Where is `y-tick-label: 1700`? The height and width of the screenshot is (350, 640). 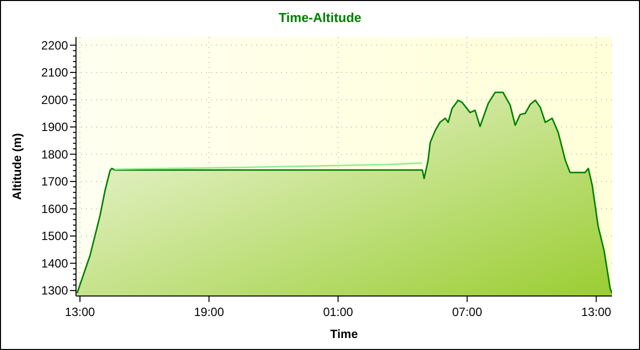
y-tick-label: 1700 is located at coordinates (54, 181).